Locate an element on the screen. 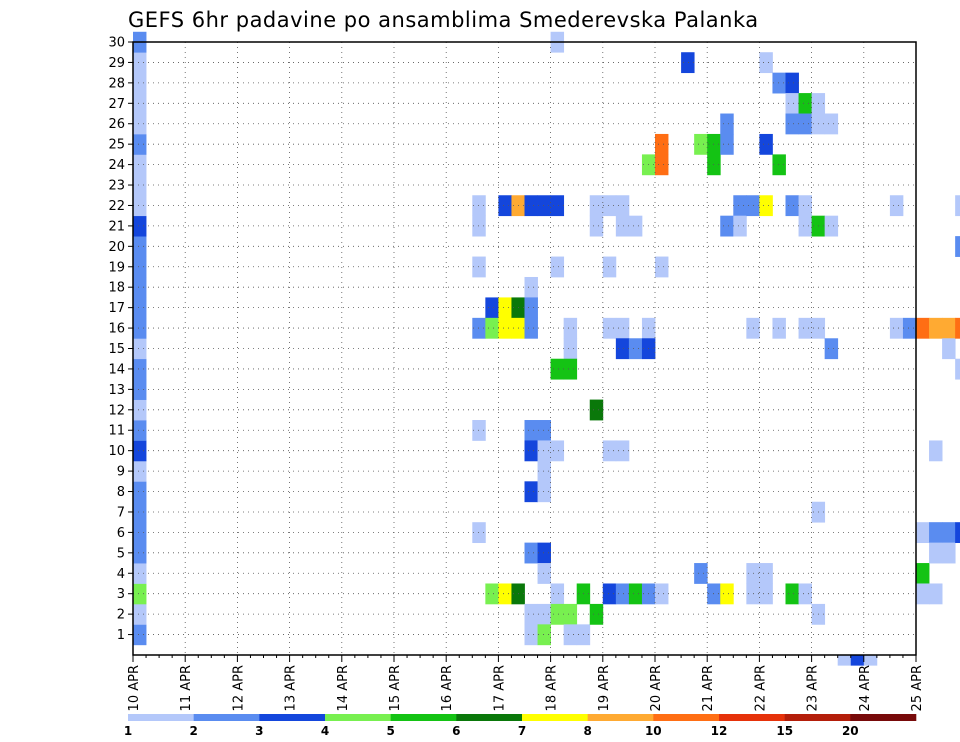  x-tick-label: 25 APR is located at coordinates (917, 688).